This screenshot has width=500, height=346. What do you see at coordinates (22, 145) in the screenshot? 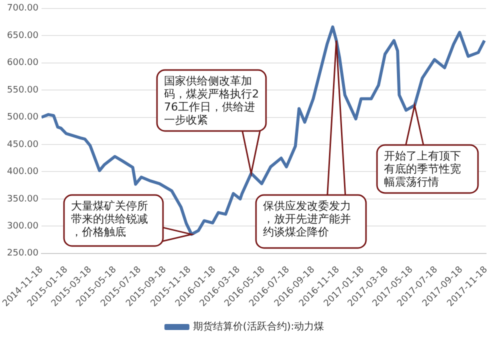
I see `y-tick-label: 450.00` at bounding box center [22, 145].